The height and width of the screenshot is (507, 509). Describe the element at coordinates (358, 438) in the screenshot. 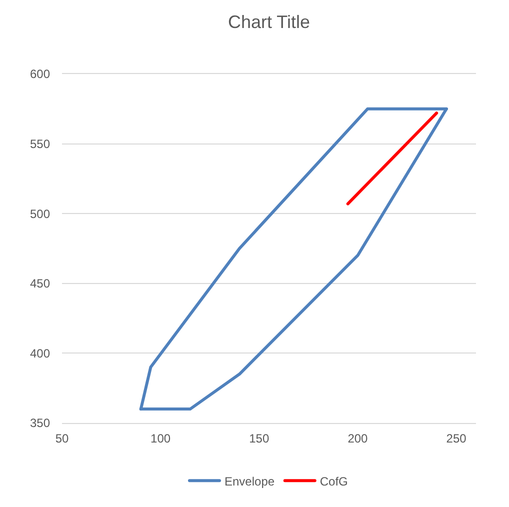

I see `x-tick-label: 200` at that location.